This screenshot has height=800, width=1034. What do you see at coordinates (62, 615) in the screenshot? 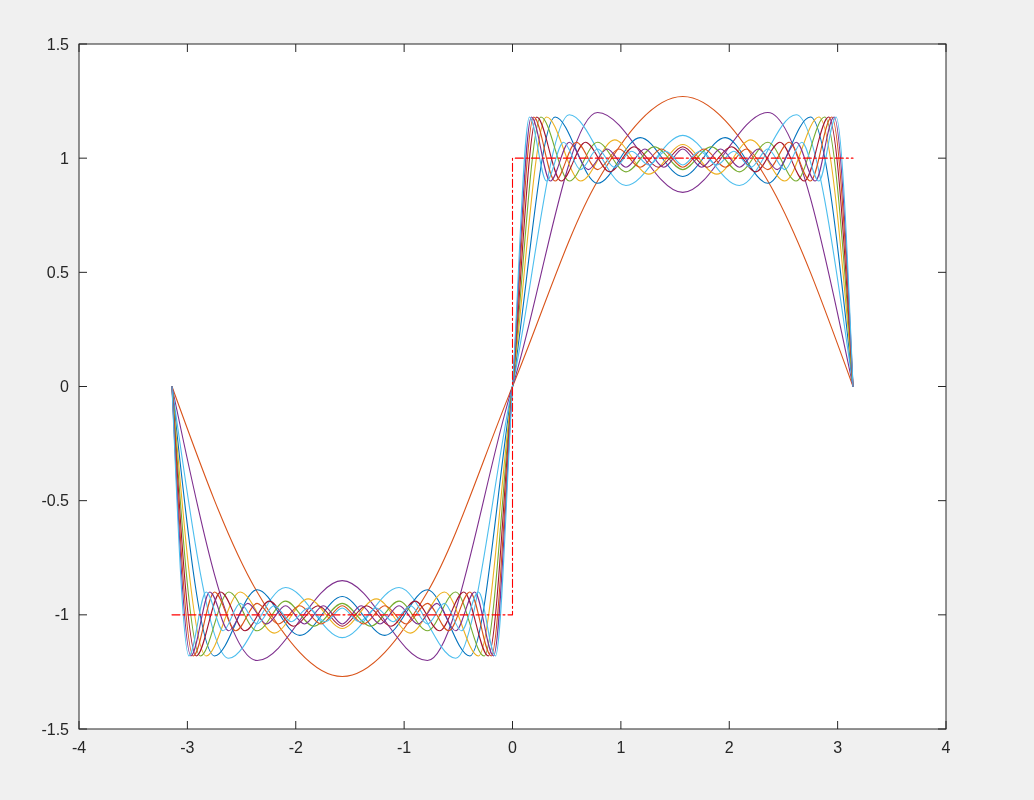
I see `y-tick-label: -1` at bounding box center [62, 615].